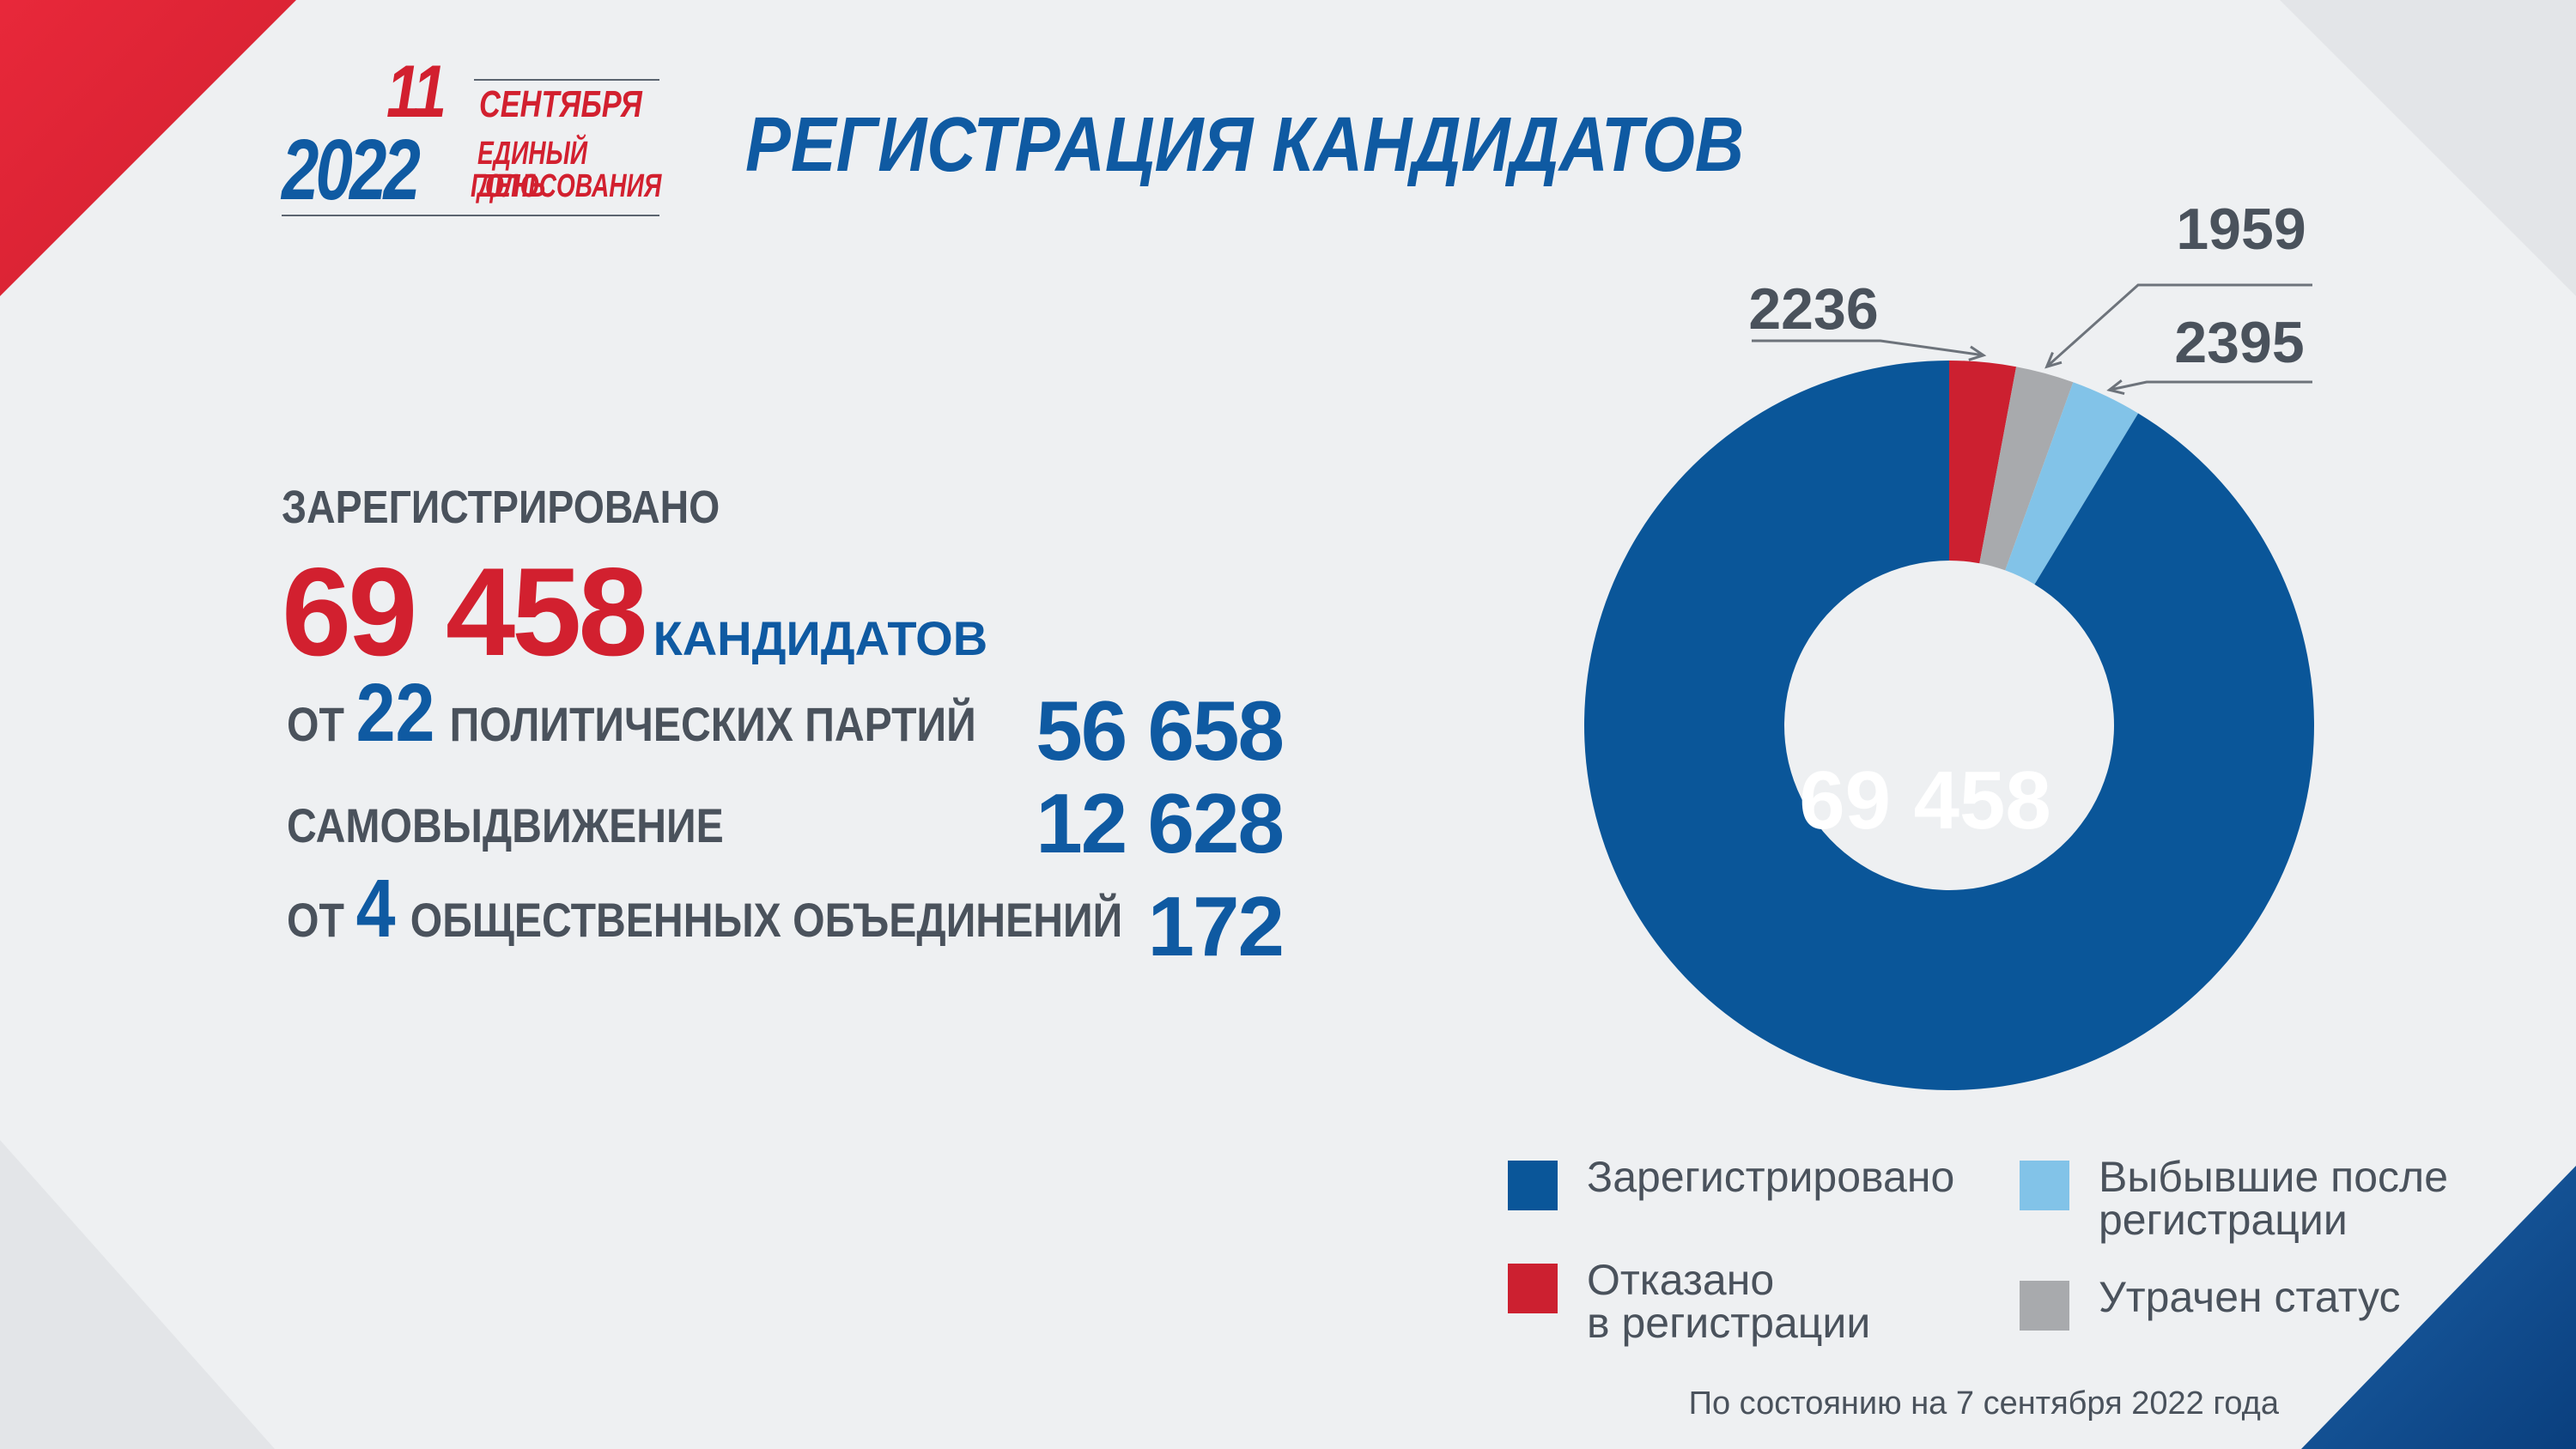 The height and width of the screenshot is (1449, 2576). Describe the element at coordinates (2026, 469) in the screenshot. I see `donut-slice-утрачен-статус` at that location.